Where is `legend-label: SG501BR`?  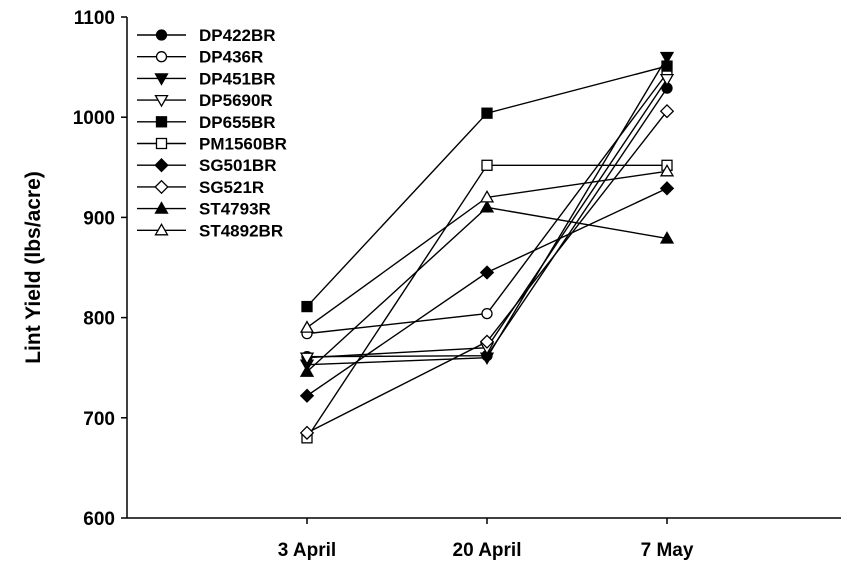
legend-label: SG501BR is located at coordinates (237, 165).